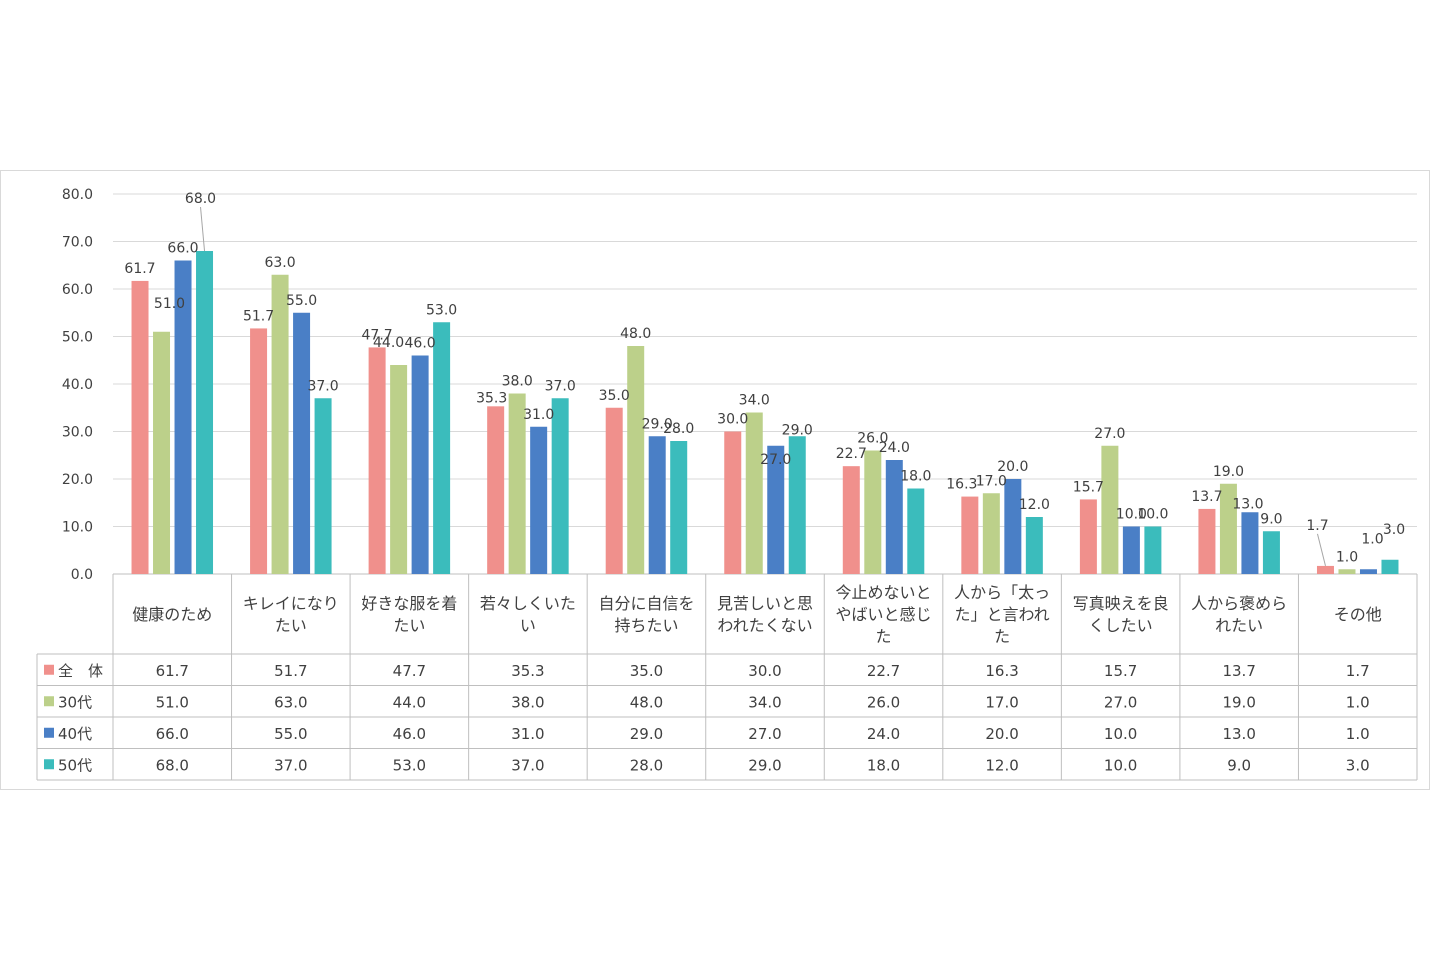 The height and width of the screenshot is (960, 1440). I want to click on data-label: 46.0, so click(420, 344).